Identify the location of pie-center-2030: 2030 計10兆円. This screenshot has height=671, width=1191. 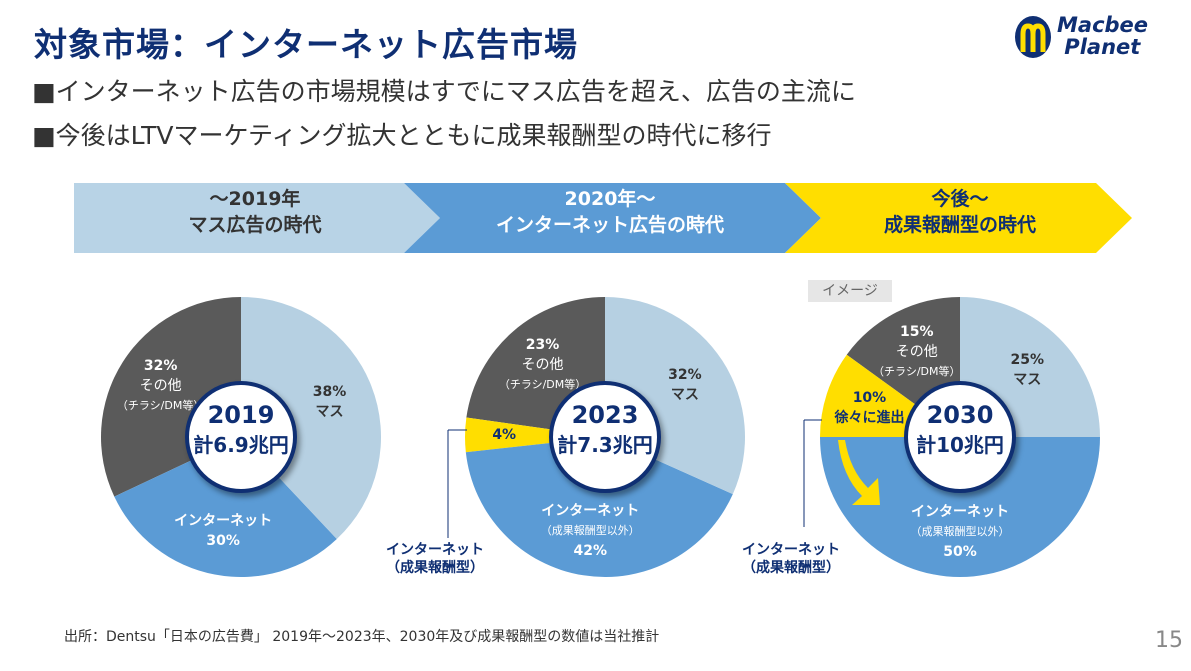
(960, 437).